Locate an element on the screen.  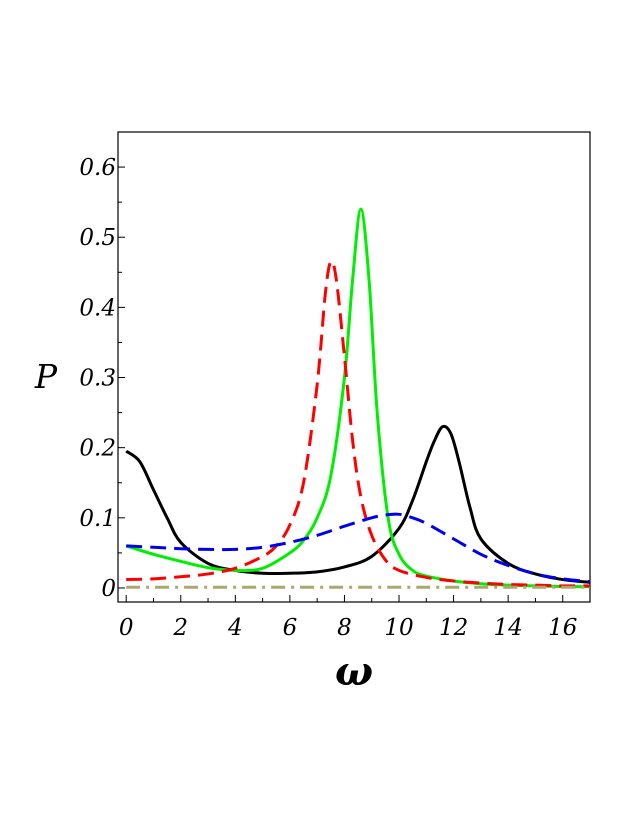
x-tick-label: 10 is located at coordinates (398, 628).